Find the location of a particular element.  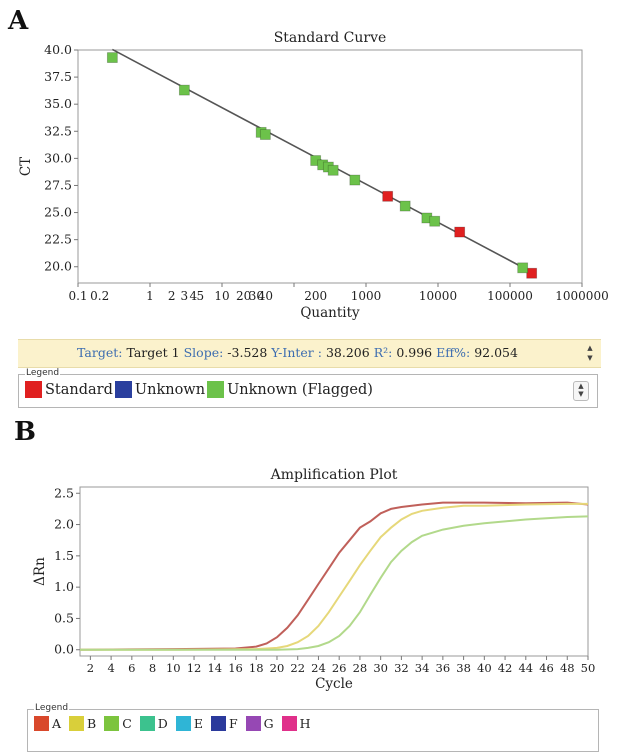

legend-label: Standard is located at coordinates (79, 389).